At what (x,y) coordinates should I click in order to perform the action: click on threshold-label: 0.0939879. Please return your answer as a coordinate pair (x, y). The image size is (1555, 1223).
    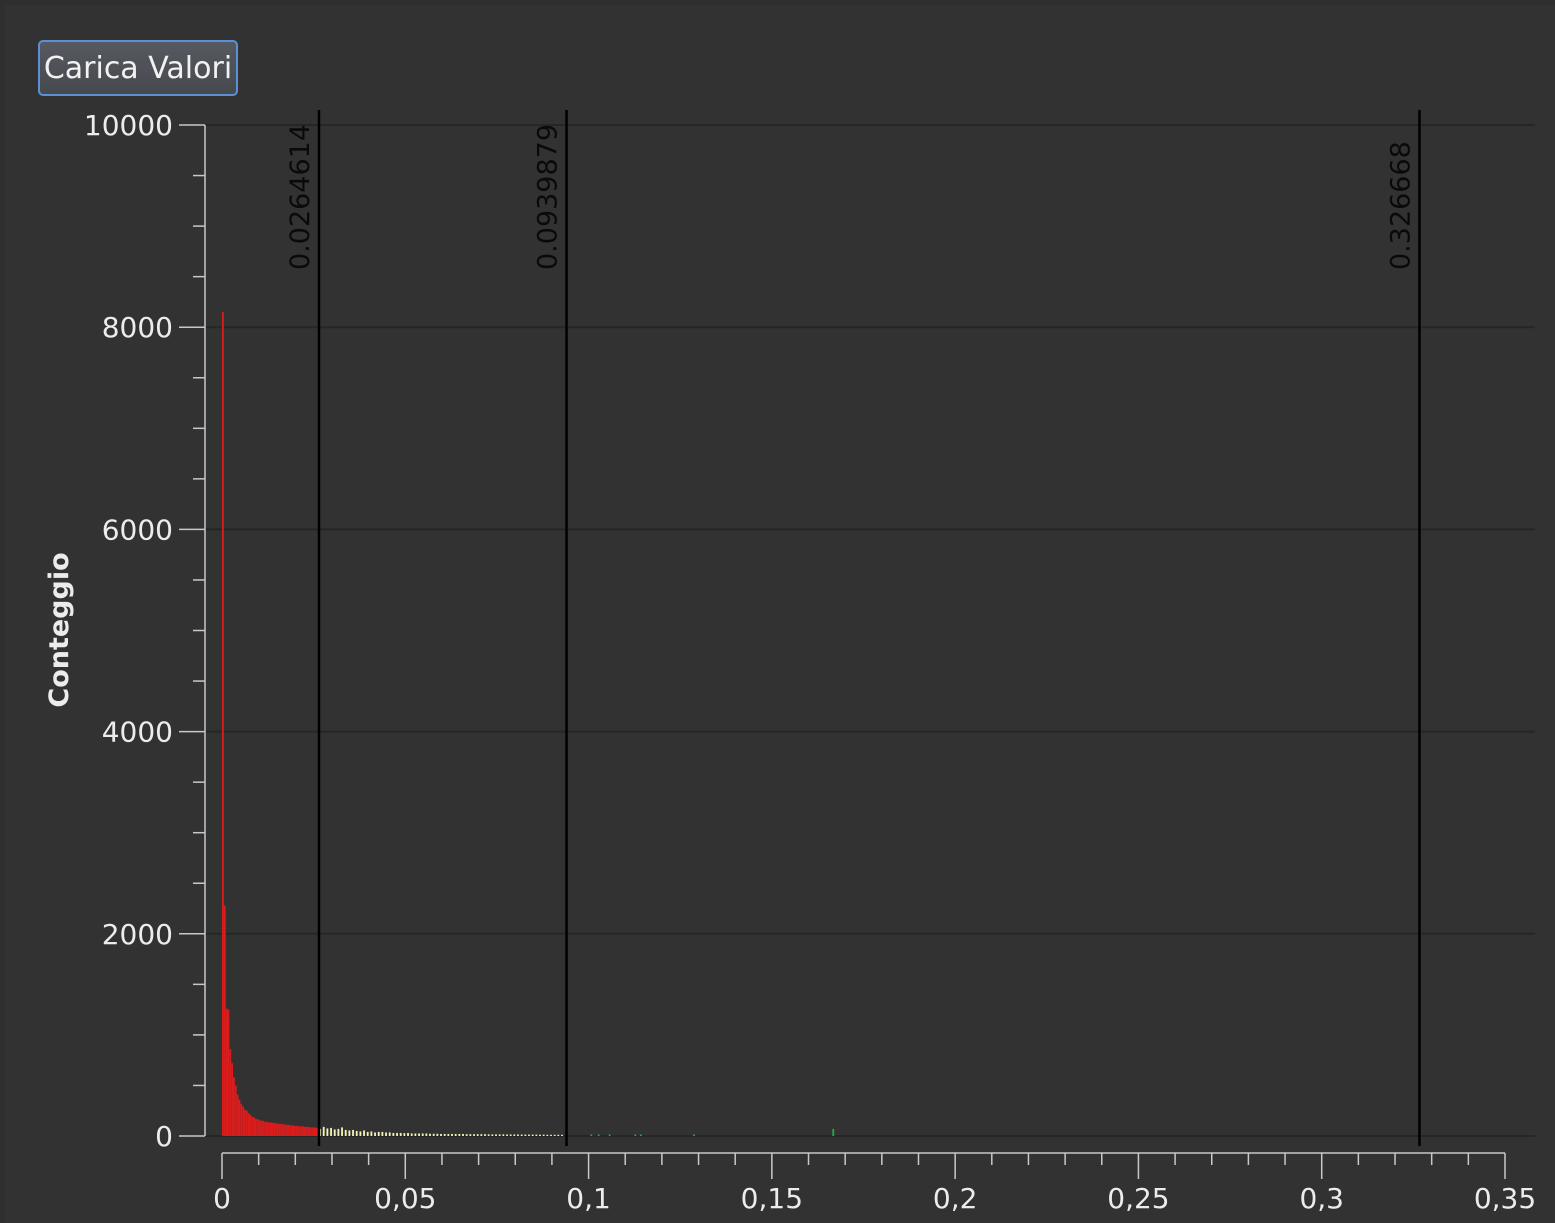
    Looking at the image, I should click on (548, 197).